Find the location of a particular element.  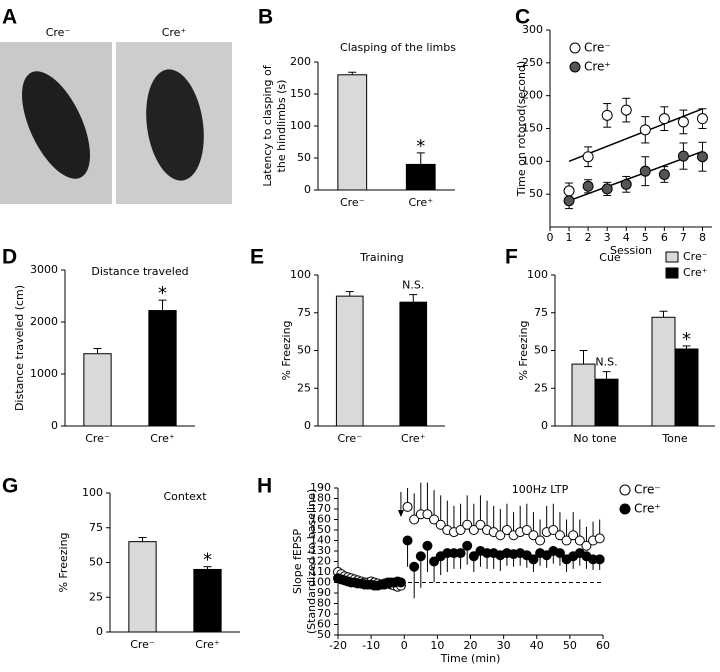

panel-letter: A is located at coordinates (9, 17).